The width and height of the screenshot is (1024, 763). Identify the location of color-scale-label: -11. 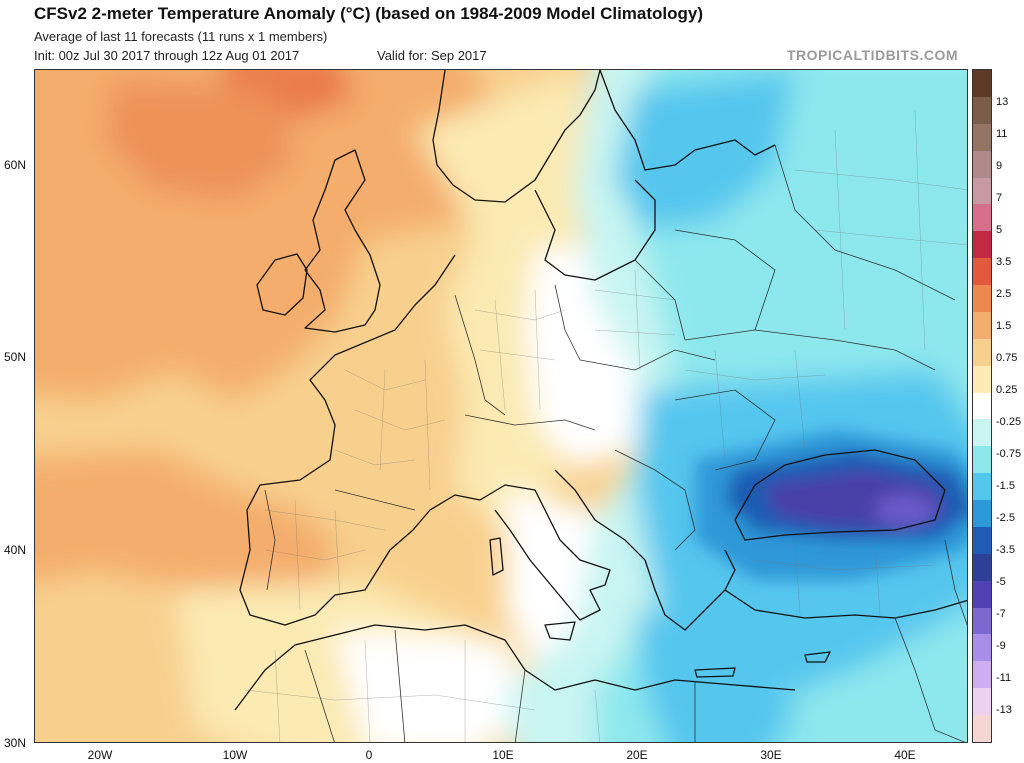
(1004, 678).